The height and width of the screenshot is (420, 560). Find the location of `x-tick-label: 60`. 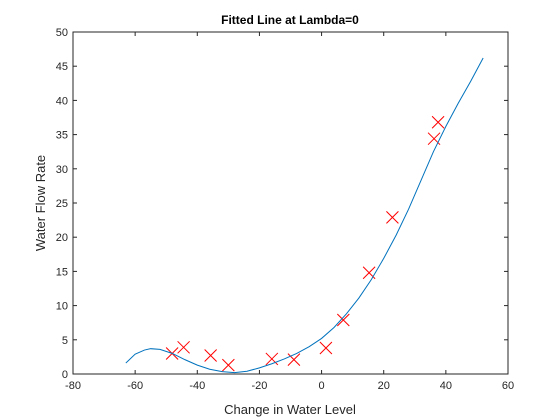

x-tick-label: 60 is located at coordinates (508, 386).